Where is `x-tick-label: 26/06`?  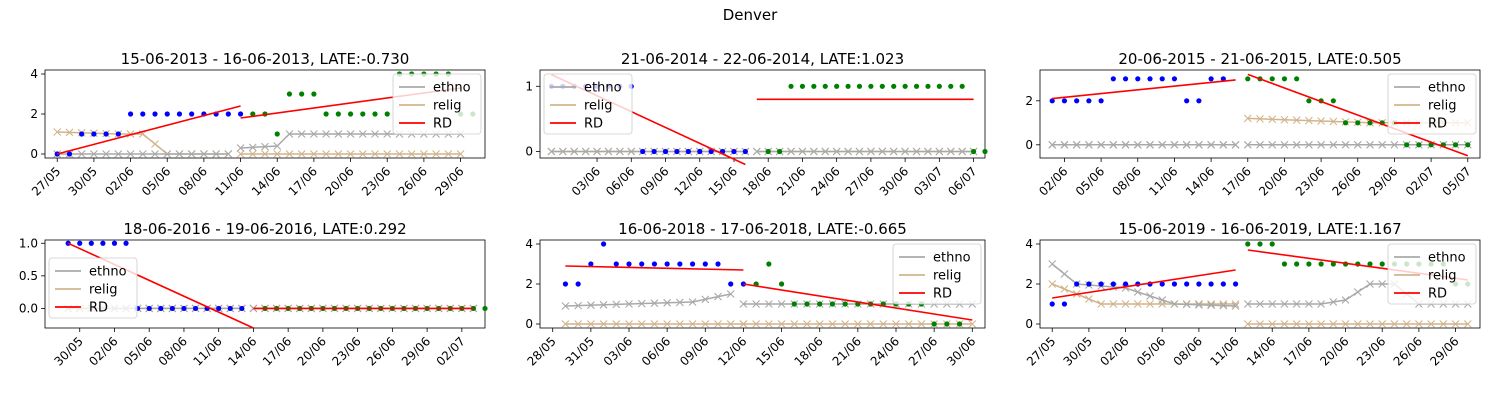 x-tick-label: 26/06 is located at coordinates (413, 181).